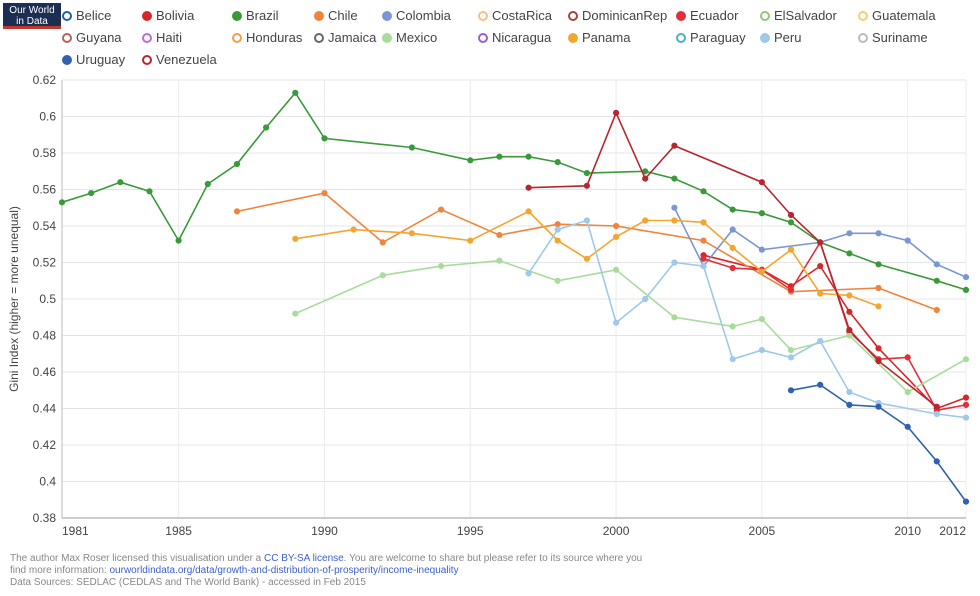 The image size is (980, 596). What do you see at coordinates (32, 10) in the screenshot?
I see `logo-line1: Our World` at bounding box center [32, 10].